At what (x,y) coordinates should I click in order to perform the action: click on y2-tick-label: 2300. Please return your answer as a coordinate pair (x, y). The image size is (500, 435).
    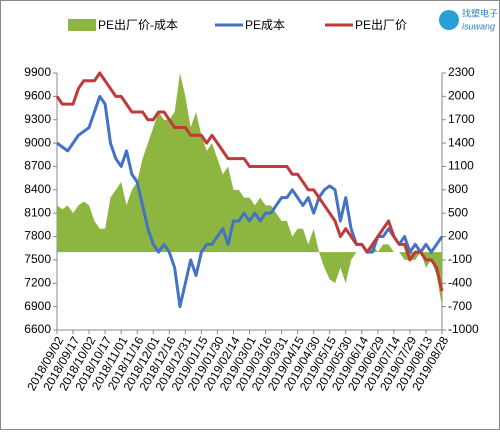
    Looking at the image, I should click on (461, 72).